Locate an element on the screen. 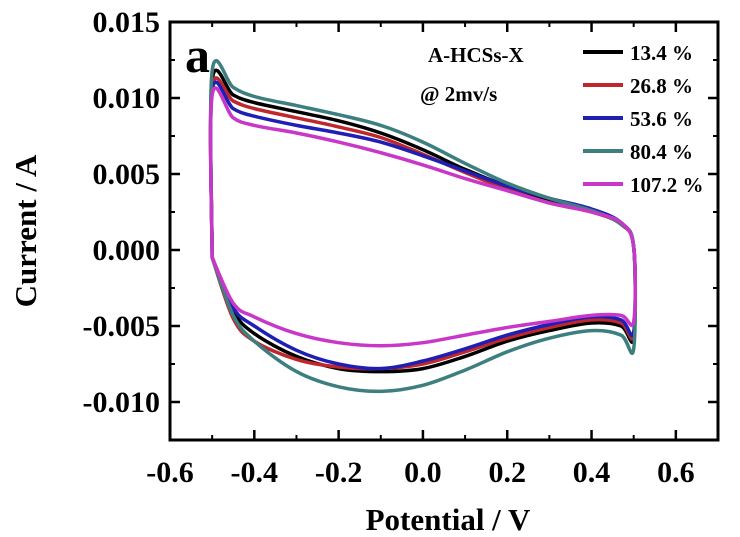 Image resolution: width=740 pixels, height=537 pixels. x-tick-label: -0.2 is located at coordinates (339, 472).